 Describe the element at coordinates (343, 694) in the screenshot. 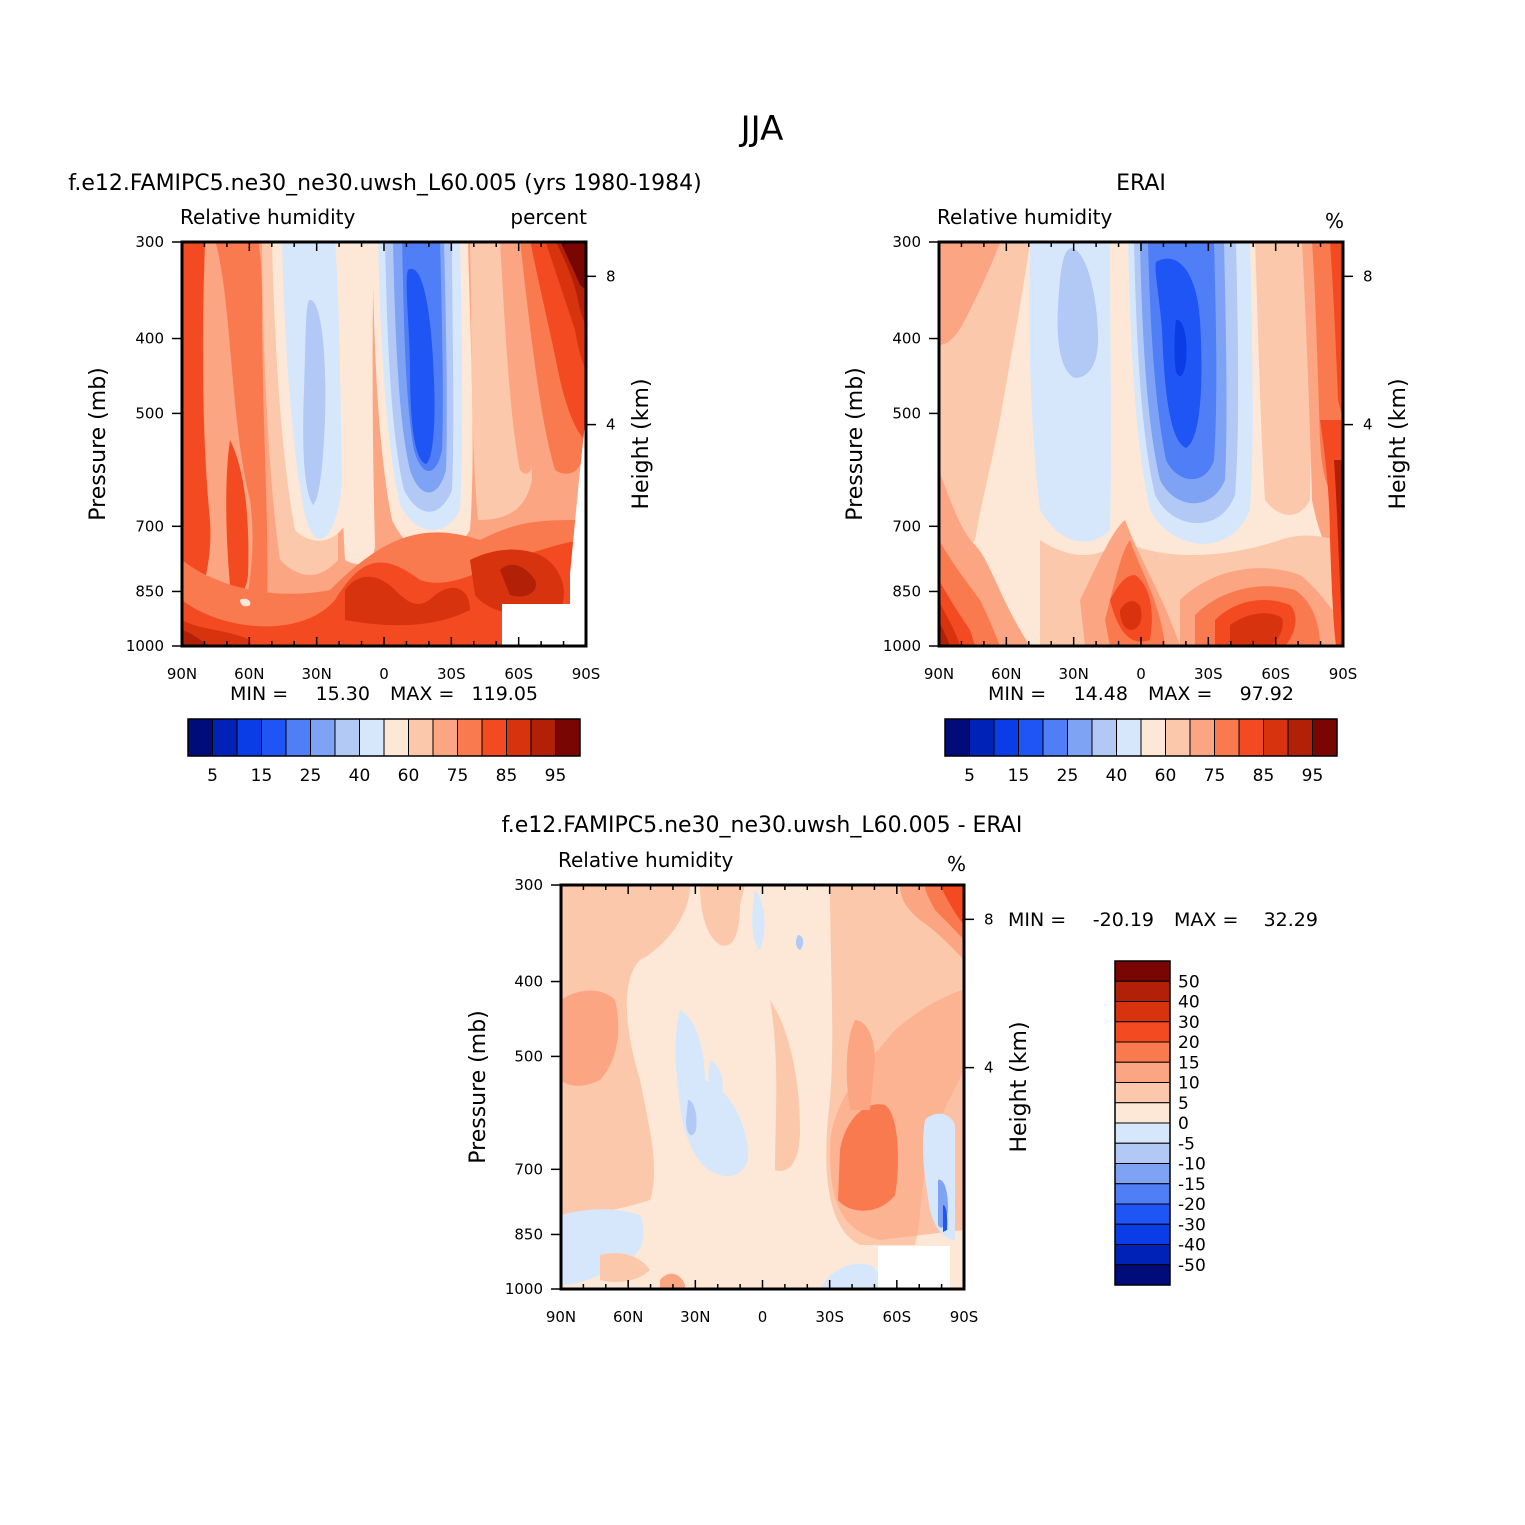

I see `panel-model-min-value: 15.30` at that location.